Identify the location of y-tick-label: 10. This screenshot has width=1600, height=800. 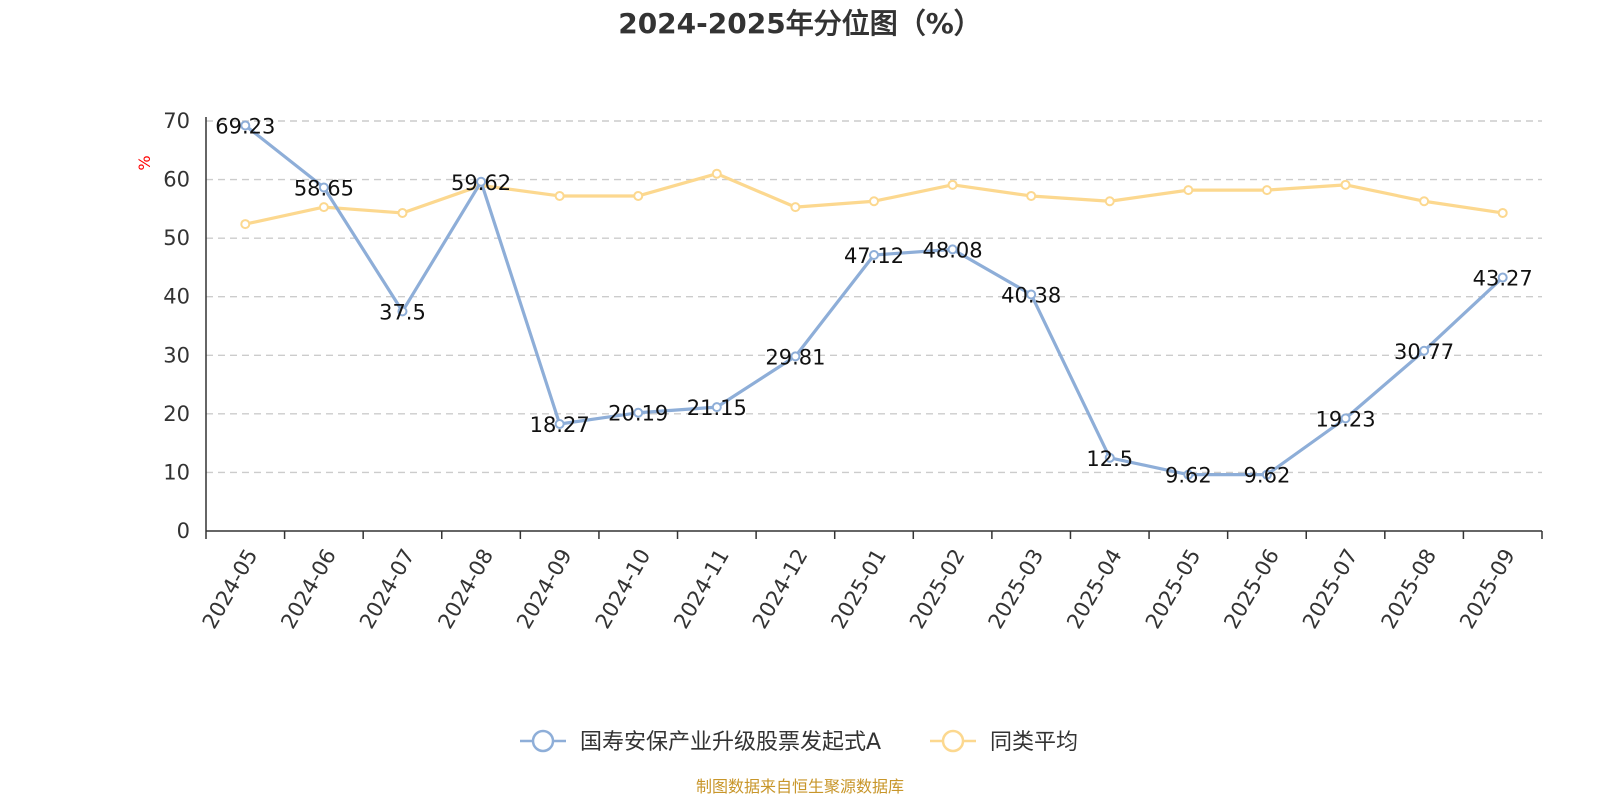
(176, 472).